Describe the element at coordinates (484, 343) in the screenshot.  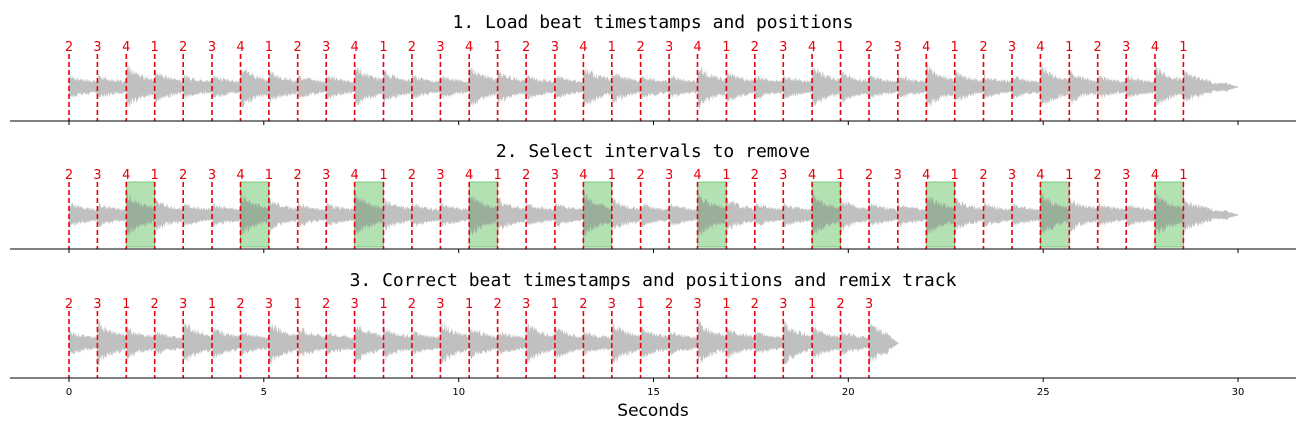
I see `panel-3-waveform` at that location.